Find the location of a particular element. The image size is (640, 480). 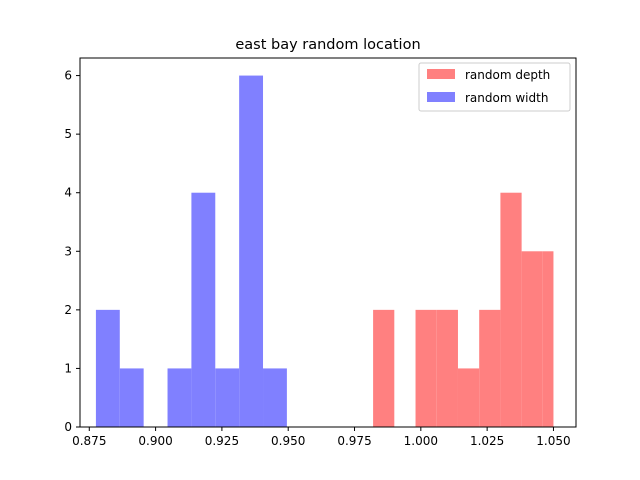

x-axis: 0.875 0.900 0.925 0.950 0.975 1.000 1.025 1.050 is located at coordinates (321, 437).